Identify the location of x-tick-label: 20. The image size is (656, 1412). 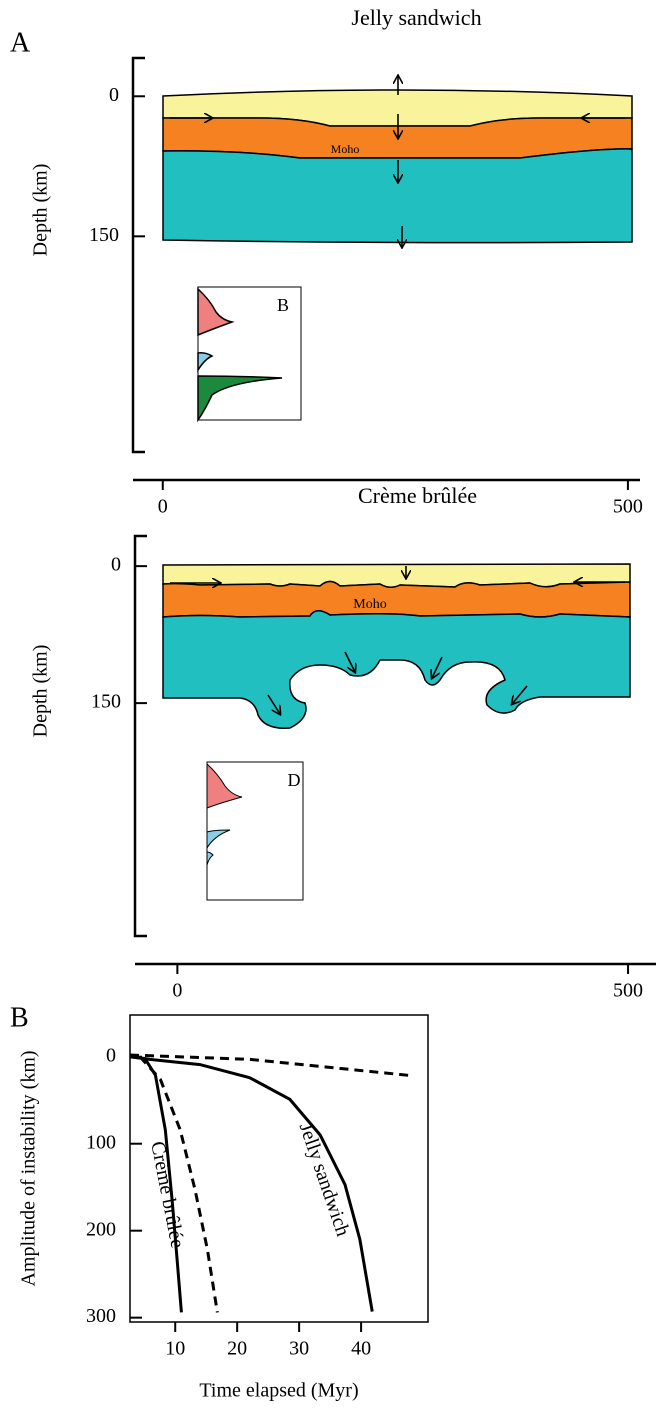
(237, 1349).